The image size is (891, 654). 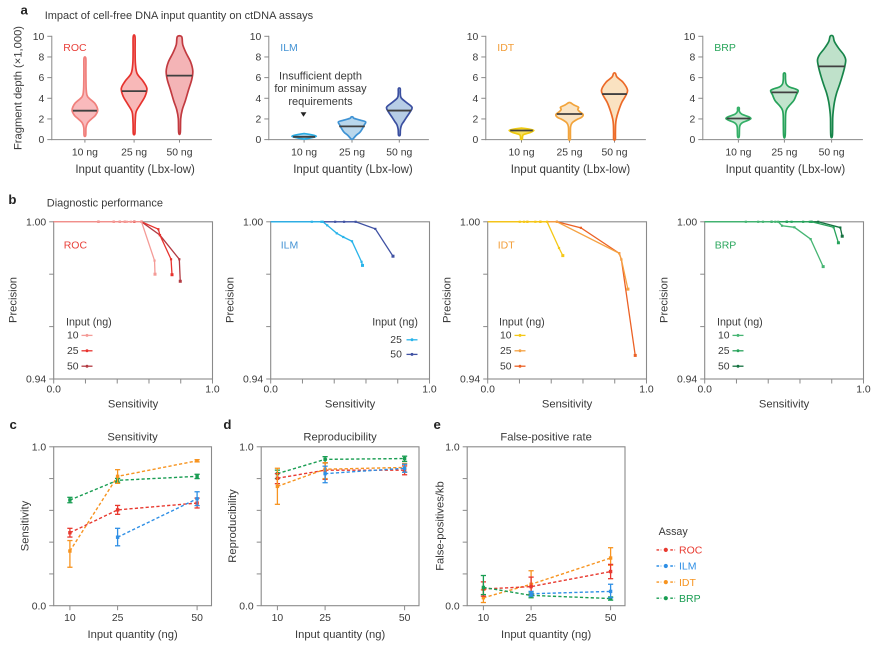 What do you see at coordinates (320, 102) in the screenshot?
I see `svg-text: requirements` at bounding box center [320, 102].